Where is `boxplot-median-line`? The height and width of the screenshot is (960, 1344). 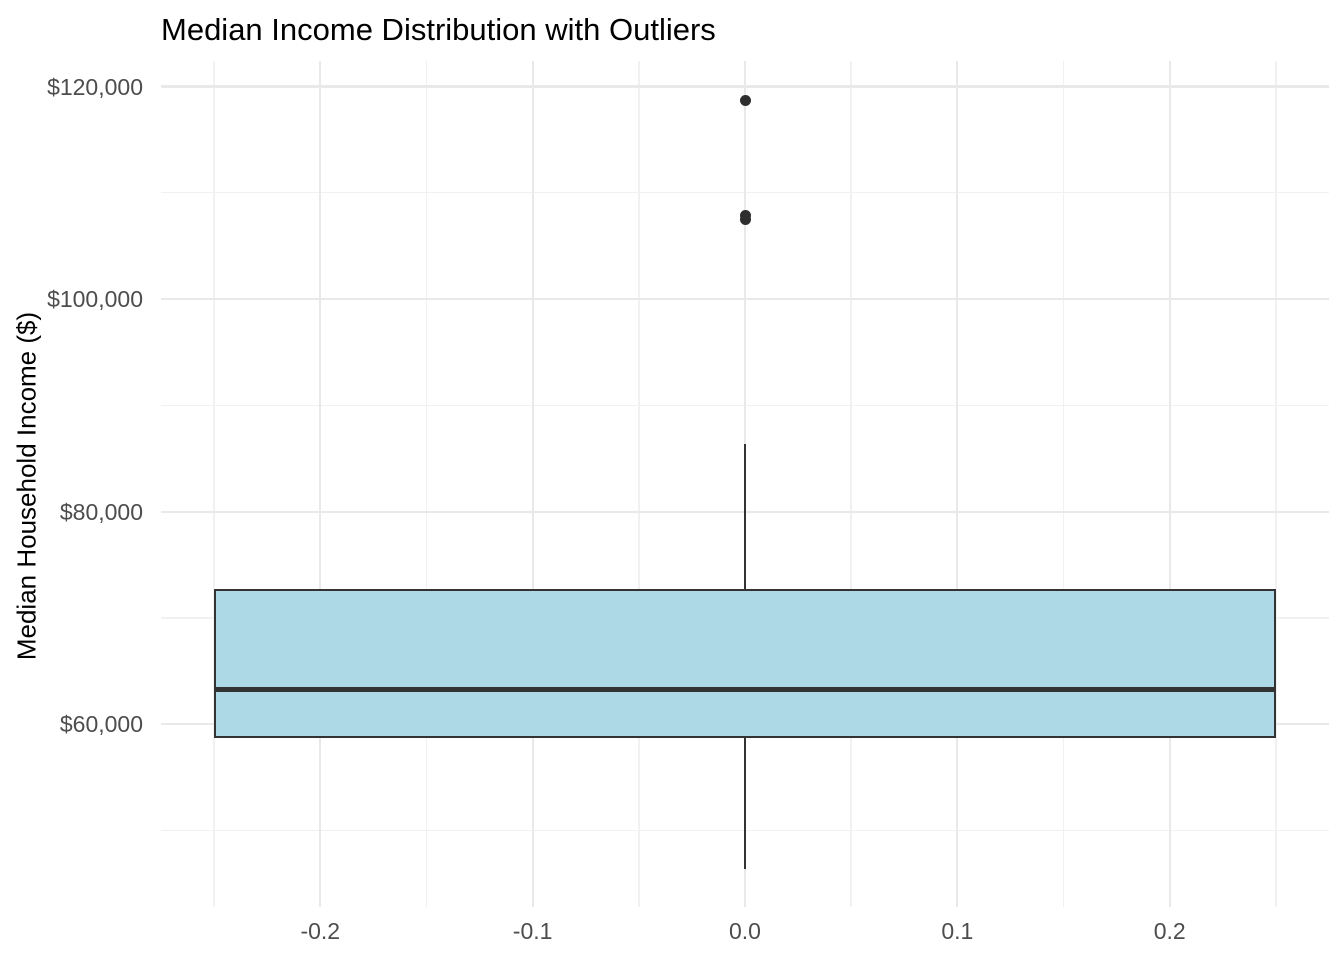
boxplot-median-line is located at coordinates (745, 689).